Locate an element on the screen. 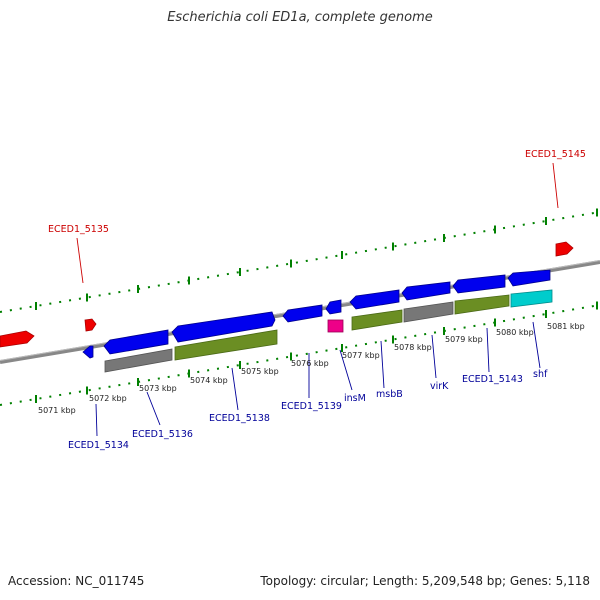 The image size is (600, 600). kbp-label: 5076 kbp is located at coordinates (310, 363).